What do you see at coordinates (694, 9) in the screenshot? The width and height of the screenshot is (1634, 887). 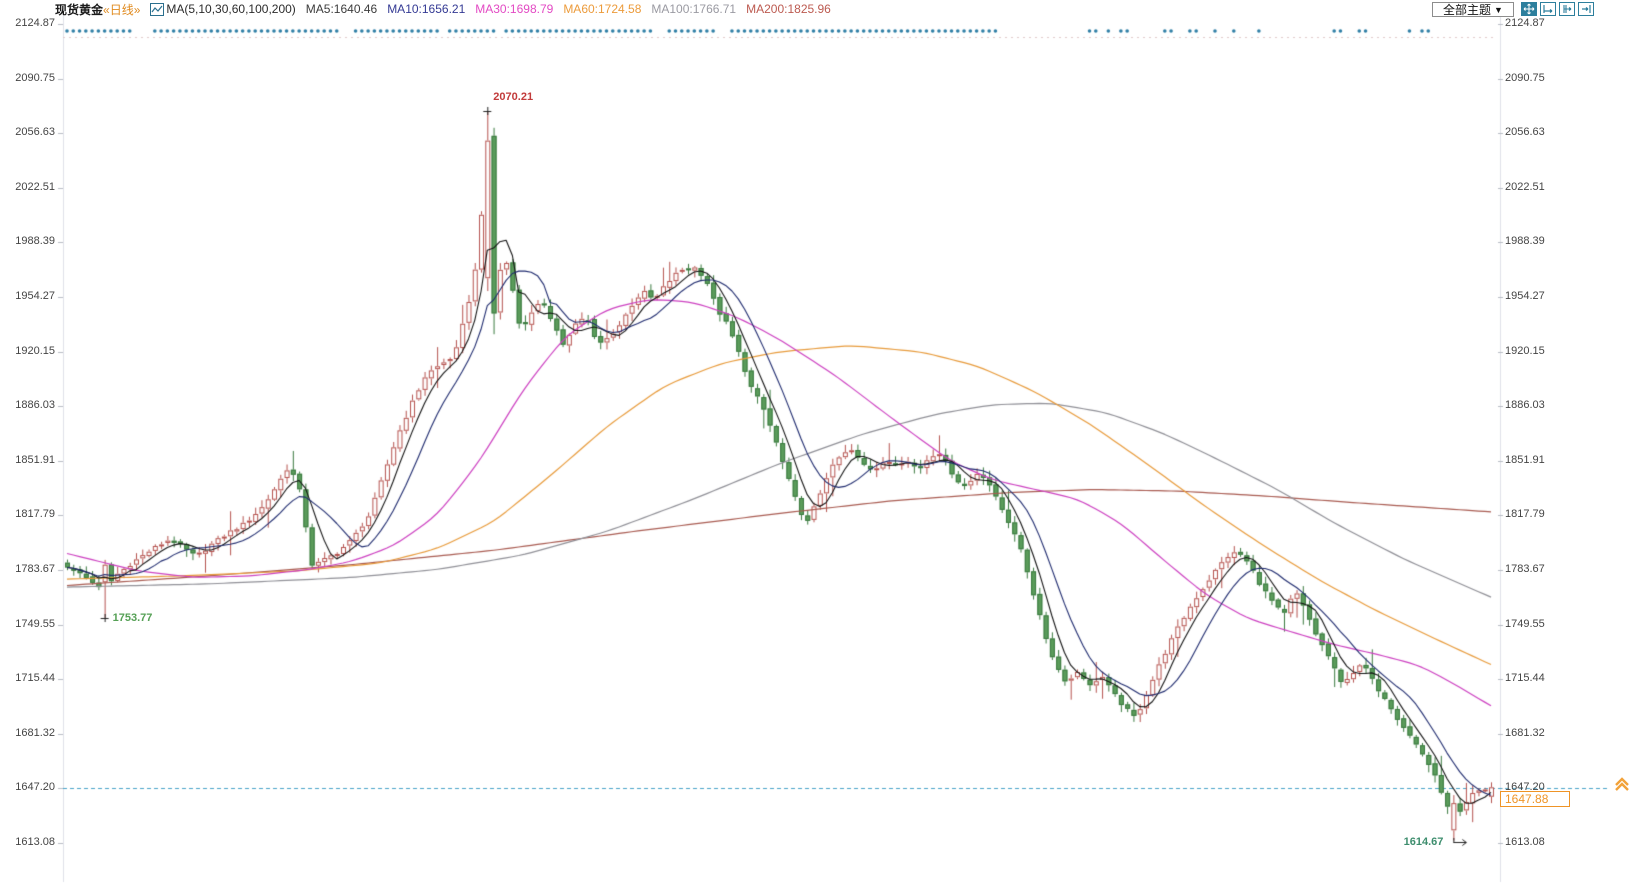 I see `ma100-value: MA100:1766.71` at bounding box center [694, 9].